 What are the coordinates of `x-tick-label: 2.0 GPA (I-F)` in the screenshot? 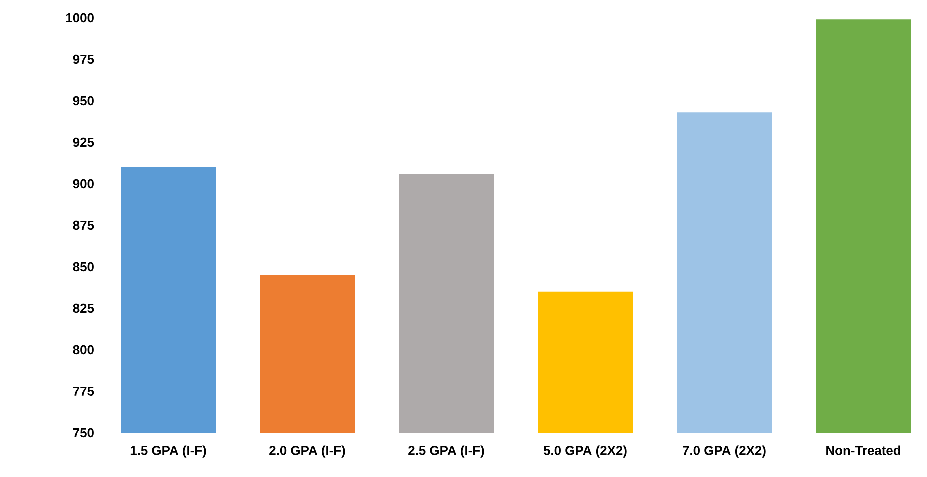 It's located at (308, 452).